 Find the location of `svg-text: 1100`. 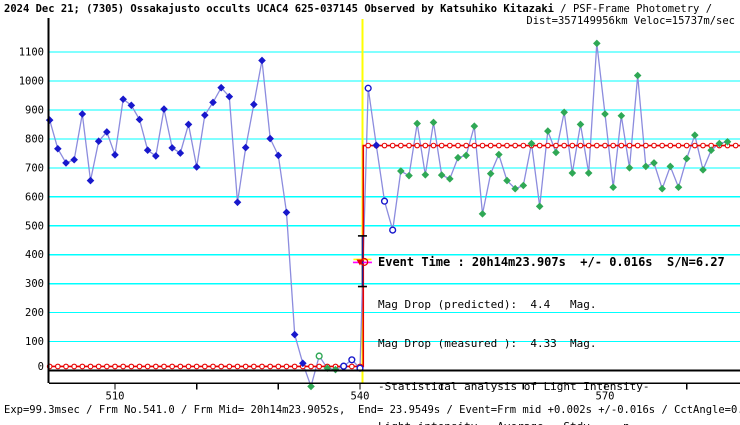

svg-text: 1100 is located at coordinates (31, 53).